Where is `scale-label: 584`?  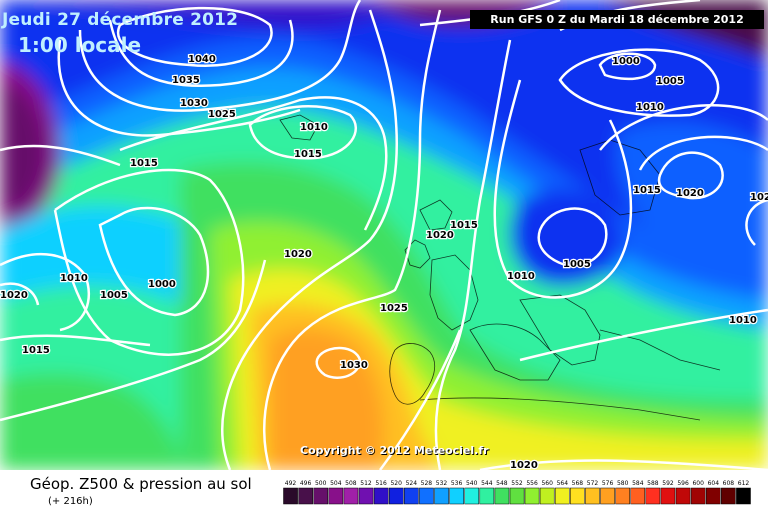
scale-label: 584 is located at coordinates (638, 483).